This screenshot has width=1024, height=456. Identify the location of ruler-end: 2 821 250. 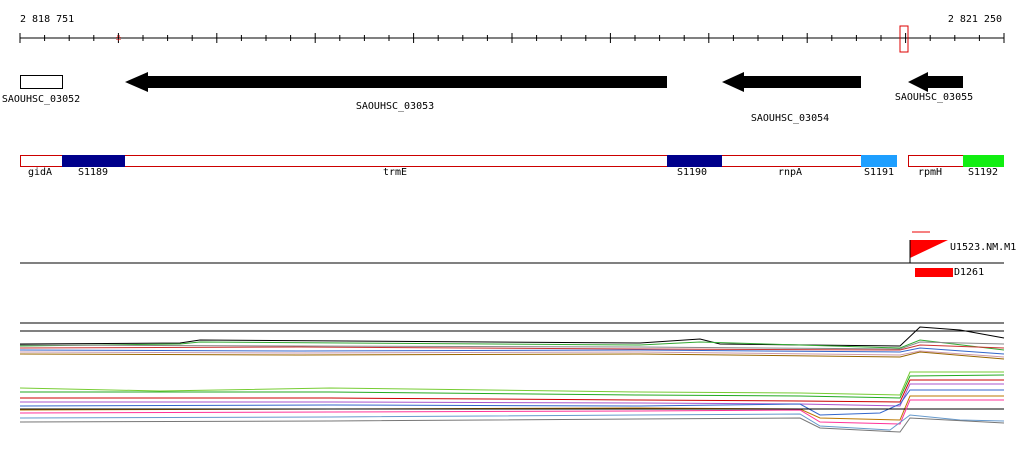
(975, 19).